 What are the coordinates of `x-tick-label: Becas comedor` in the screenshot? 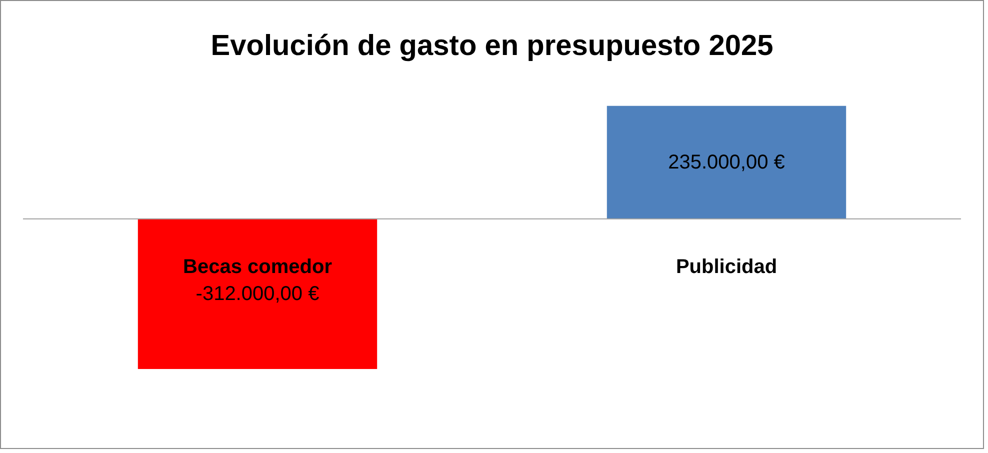 It's located at (257, 267).